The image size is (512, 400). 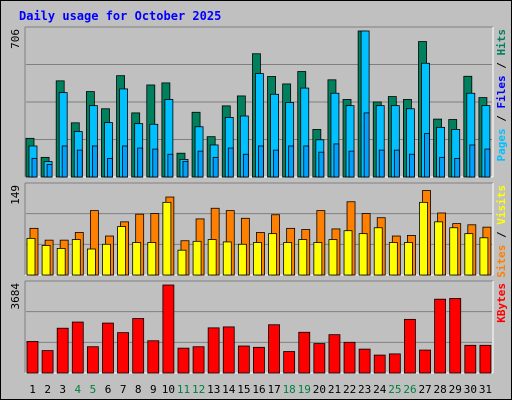 I want to click on x-tick-label: 4, so click(x=78, y=389).